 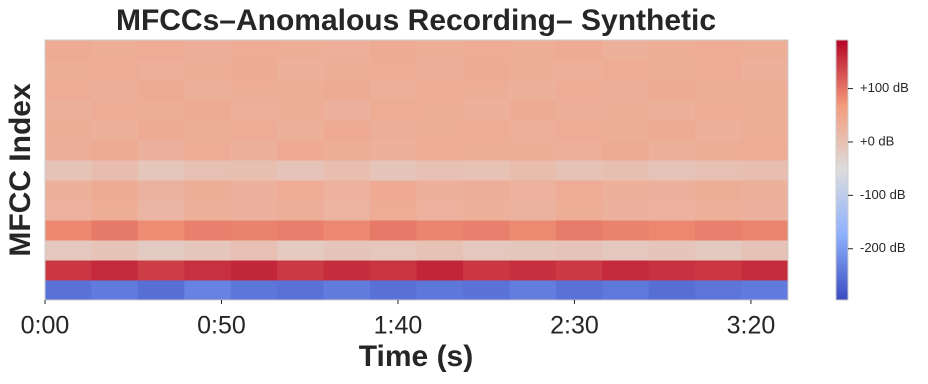 What do you see at coordinates (751, 326) in the screenshot?
I see `x-tick-label: 3:20` at bounding box center [751, 326].